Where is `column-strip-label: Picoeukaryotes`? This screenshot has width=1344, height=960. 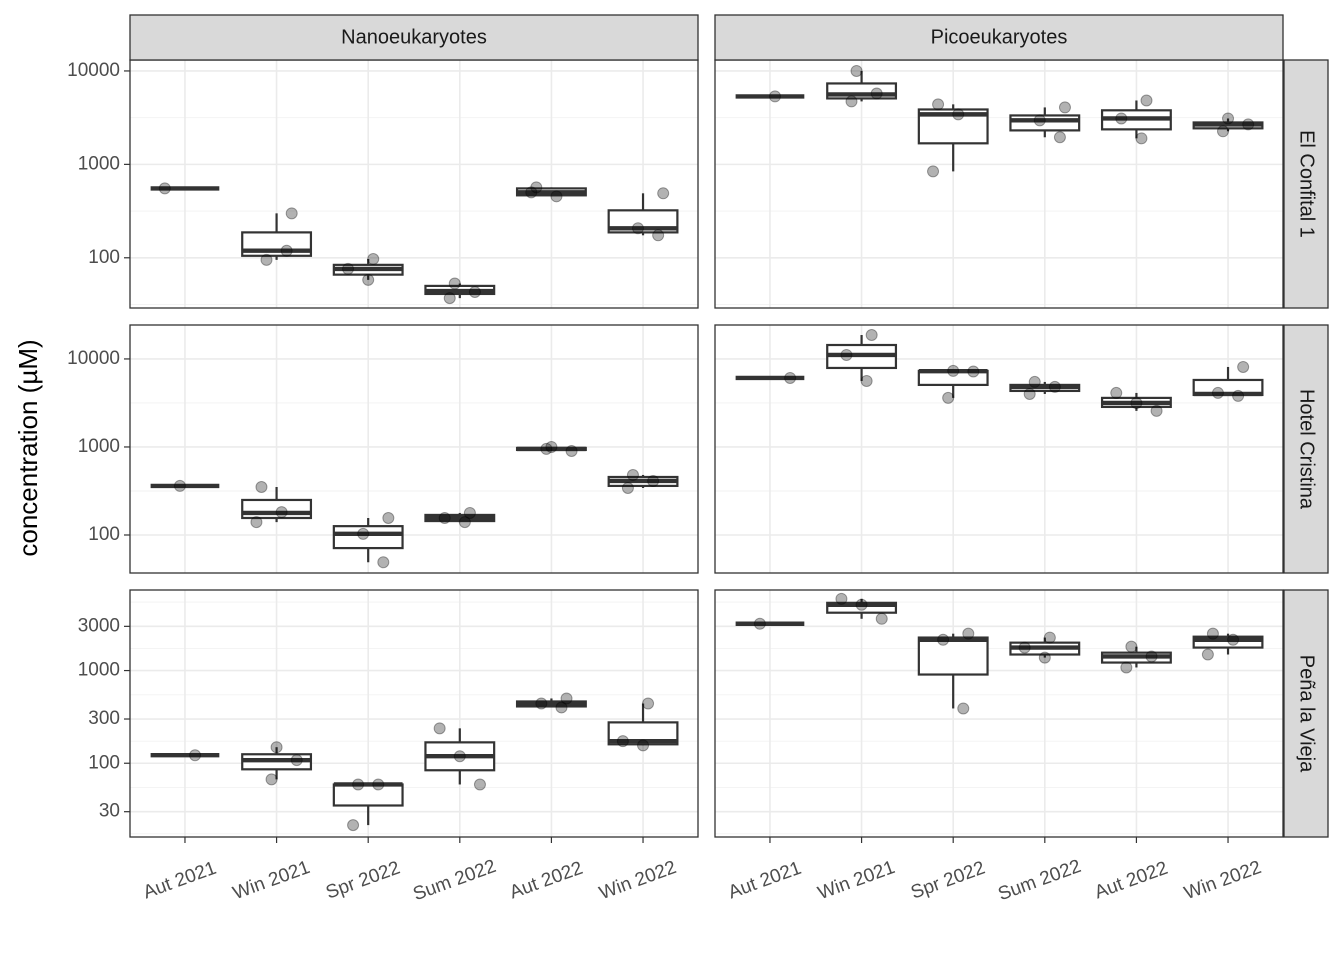
column-strip-label: Picoeukaryotes is located at coordinates (999, 37).